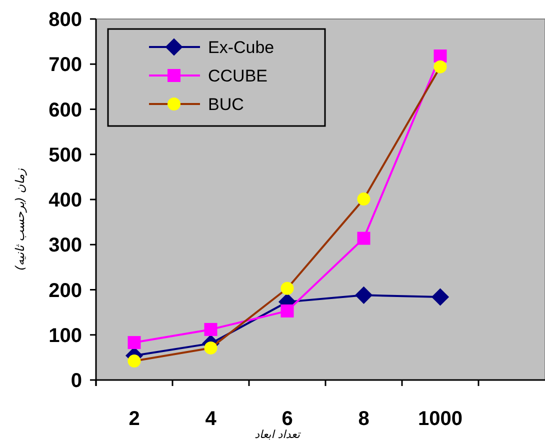 Image resolution: width=545 pixels, height=443 pixels. I want to click on ylabel: زمان (برحسب ثانیه), so click(20, 219).